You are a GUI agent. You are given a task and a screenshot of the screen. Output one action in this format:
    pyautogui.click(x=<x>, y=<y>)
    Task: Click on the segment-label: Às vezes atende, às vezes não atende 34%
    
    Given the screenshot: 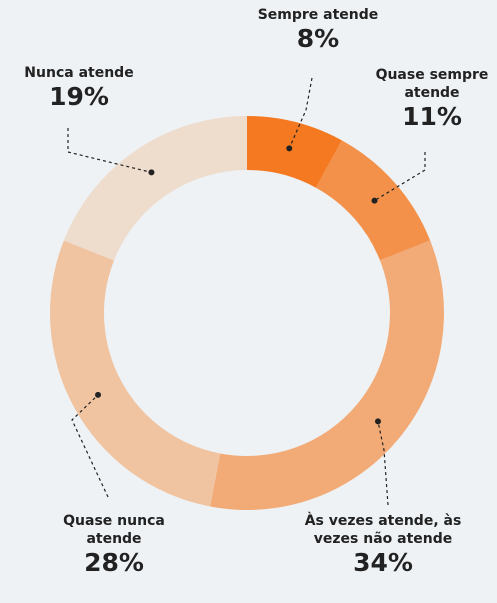 What is the action you would take?
    pyautogui.click(x=383, y=545)
    